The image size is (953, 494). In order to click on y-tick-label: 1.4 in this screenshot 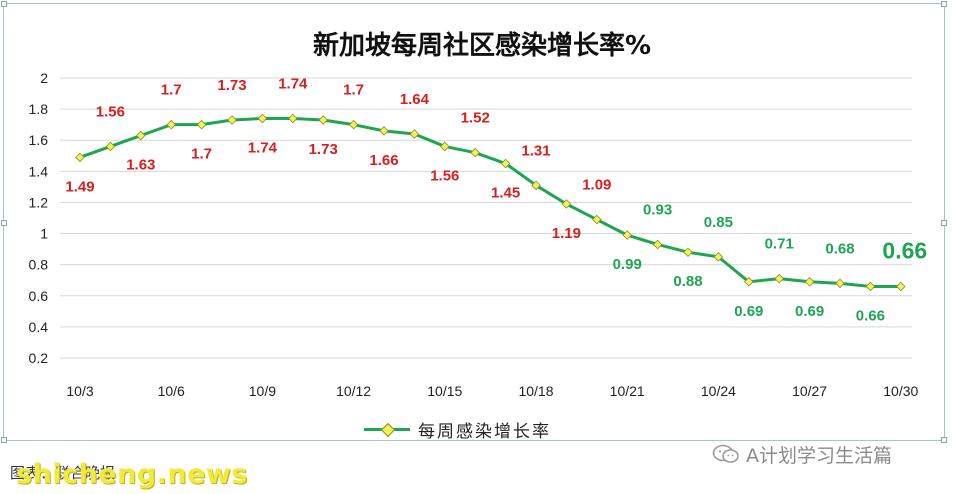, I will do `click(39, 171)`.